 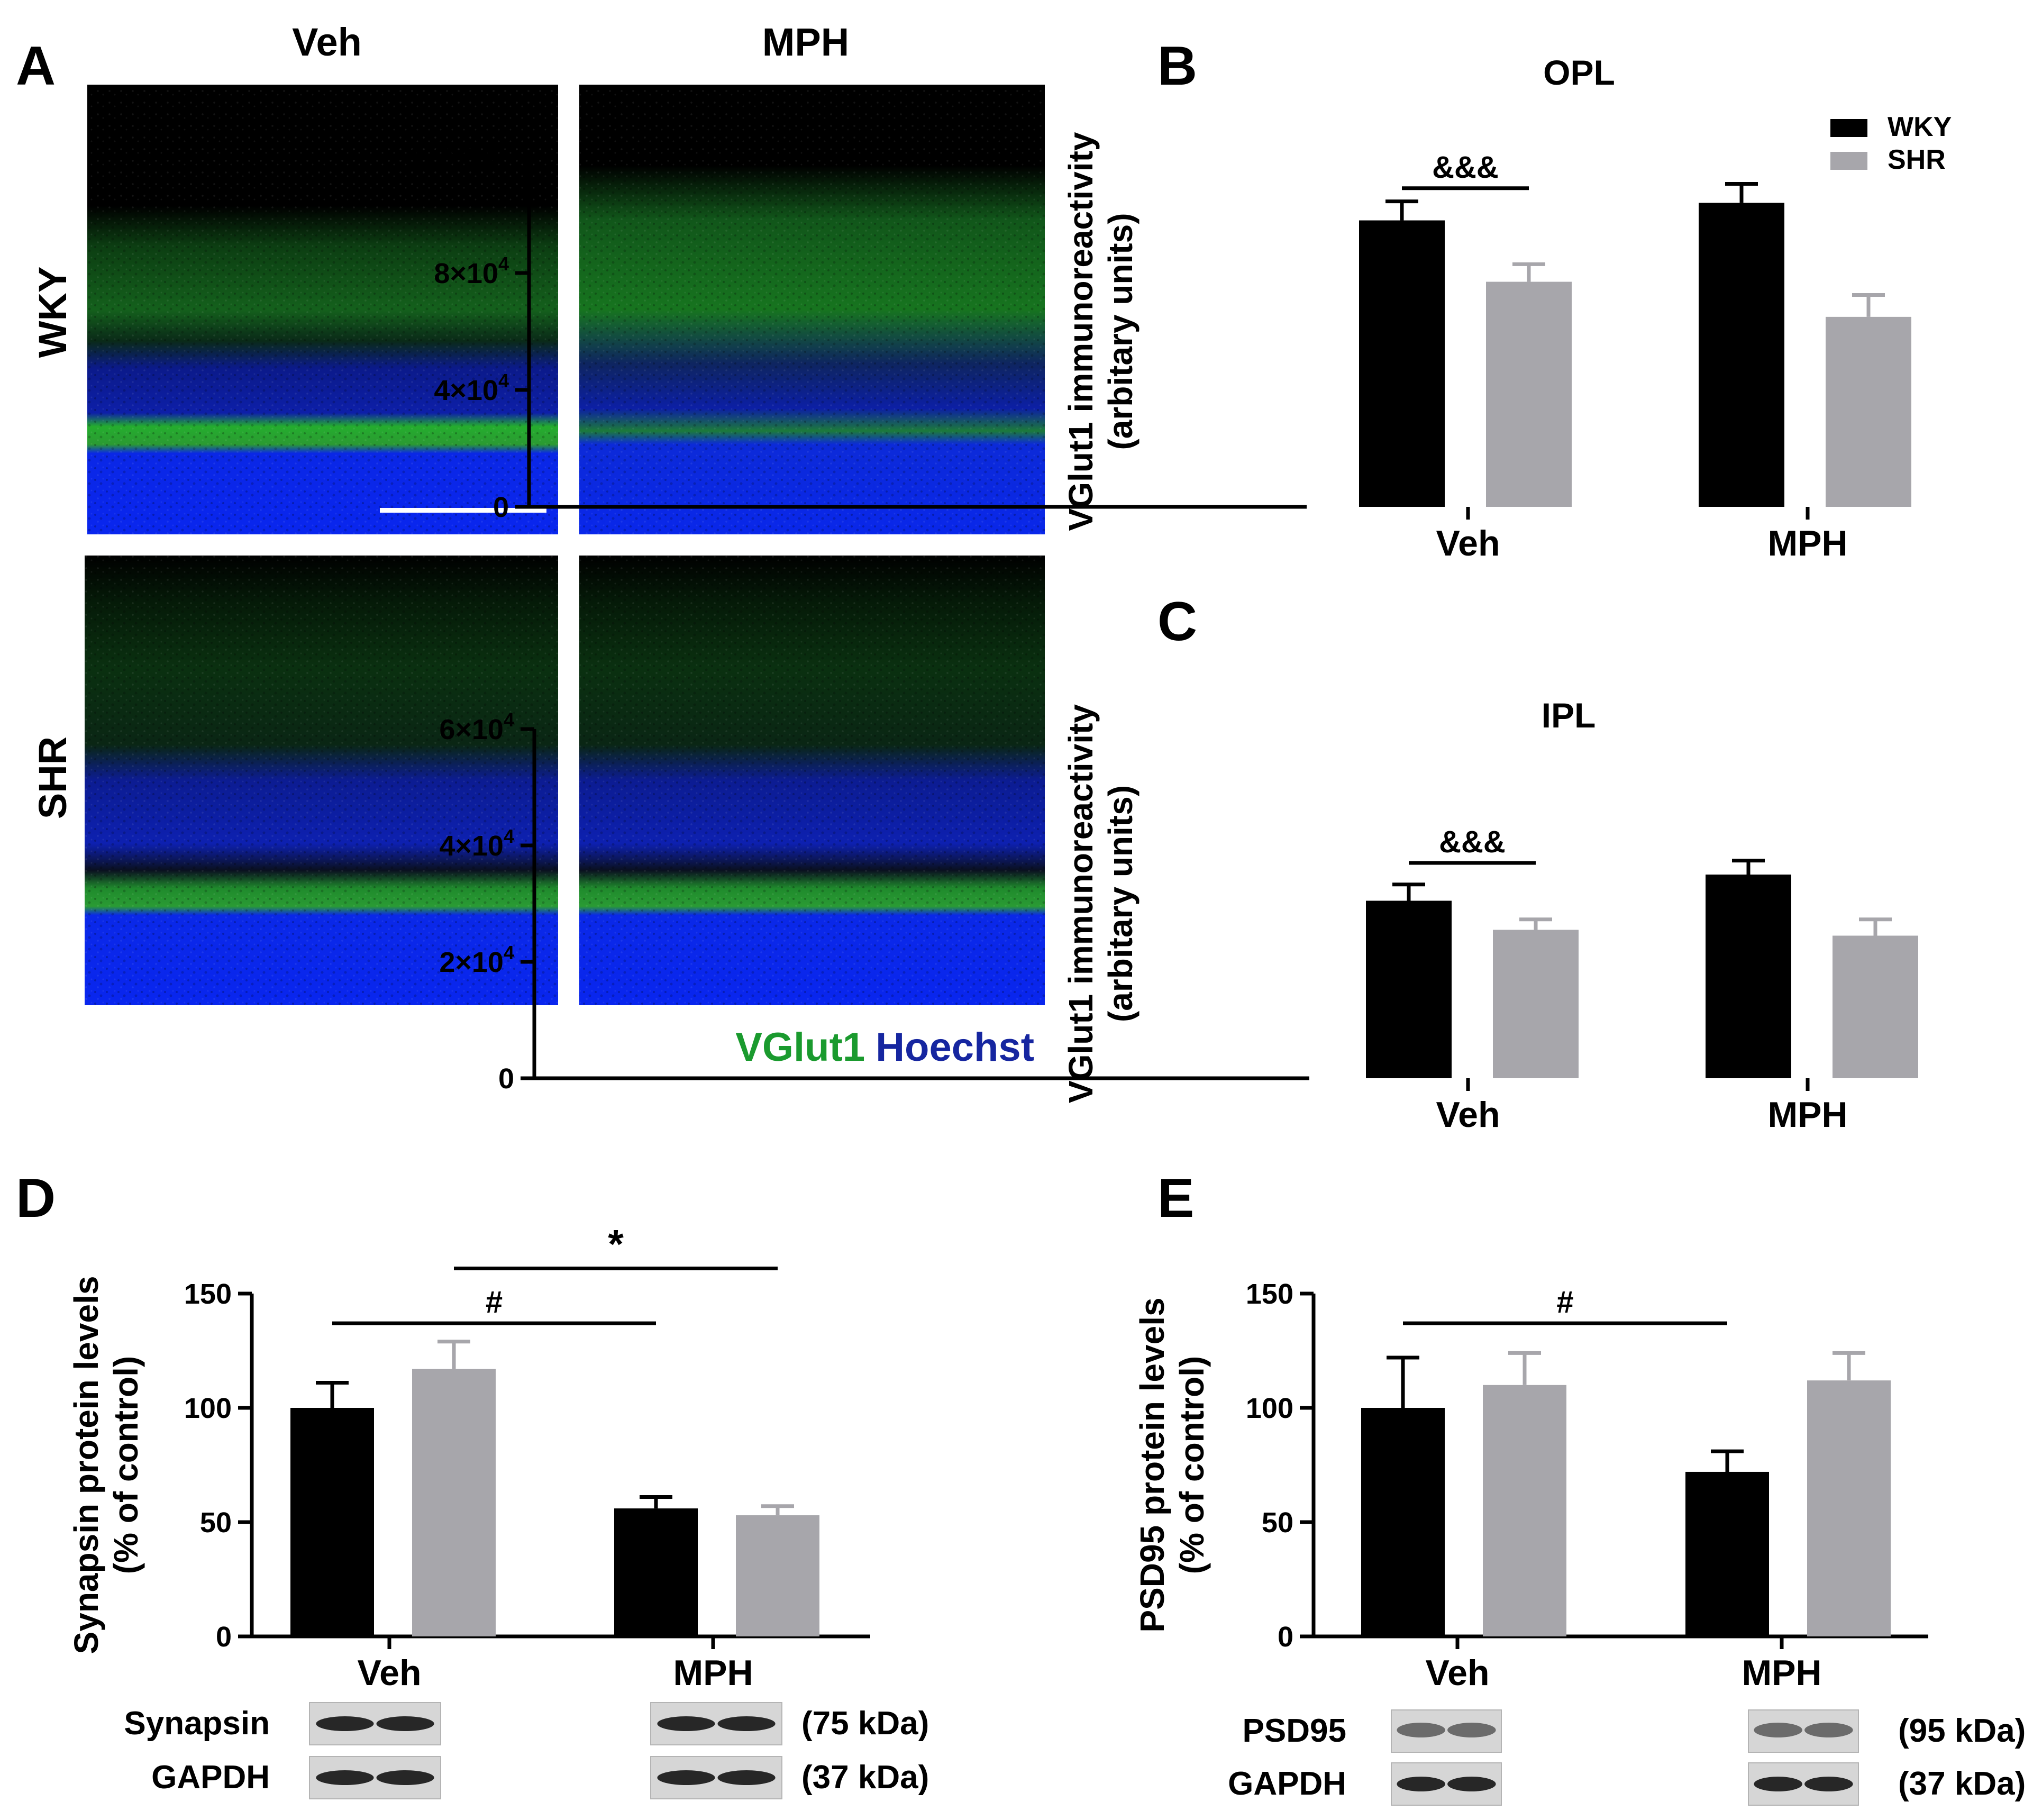 What do you see at coordinates (1848, 161) in the screenshot?
I see `legend-swatch-shr` at bounding box center [1848, 161].